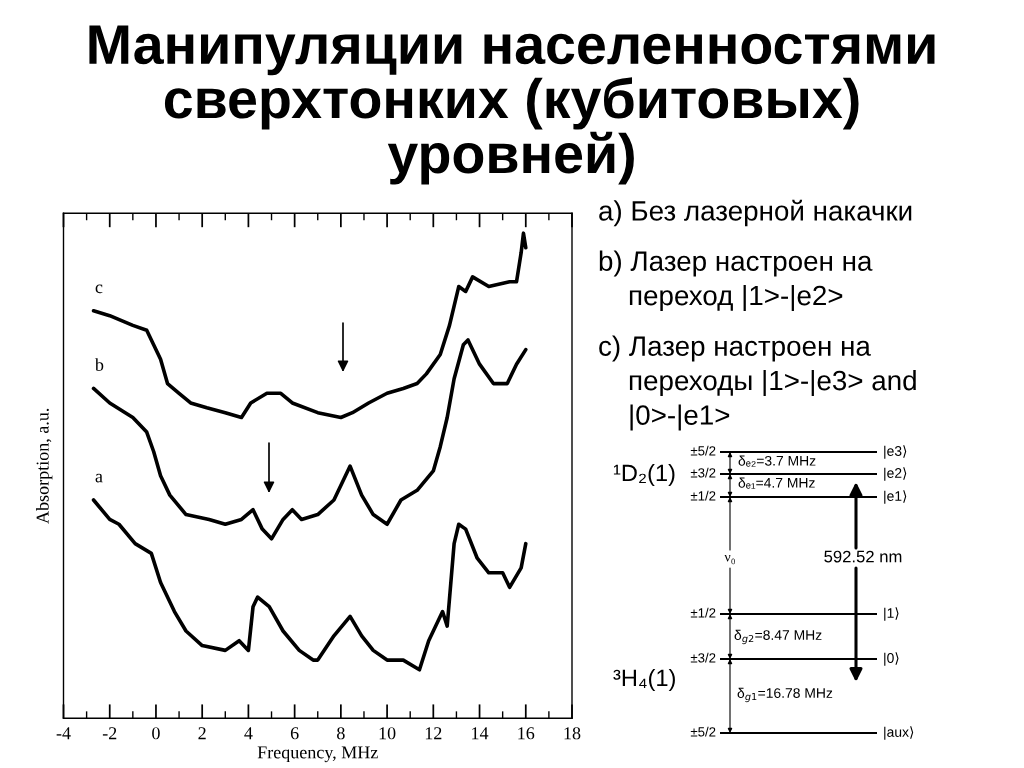 The height and width of the screenshot is (768, 1024). What do you see at coordinates (729, 559) in the screenshot?
I see `text: ν₀` at bounding box center [729, 559].